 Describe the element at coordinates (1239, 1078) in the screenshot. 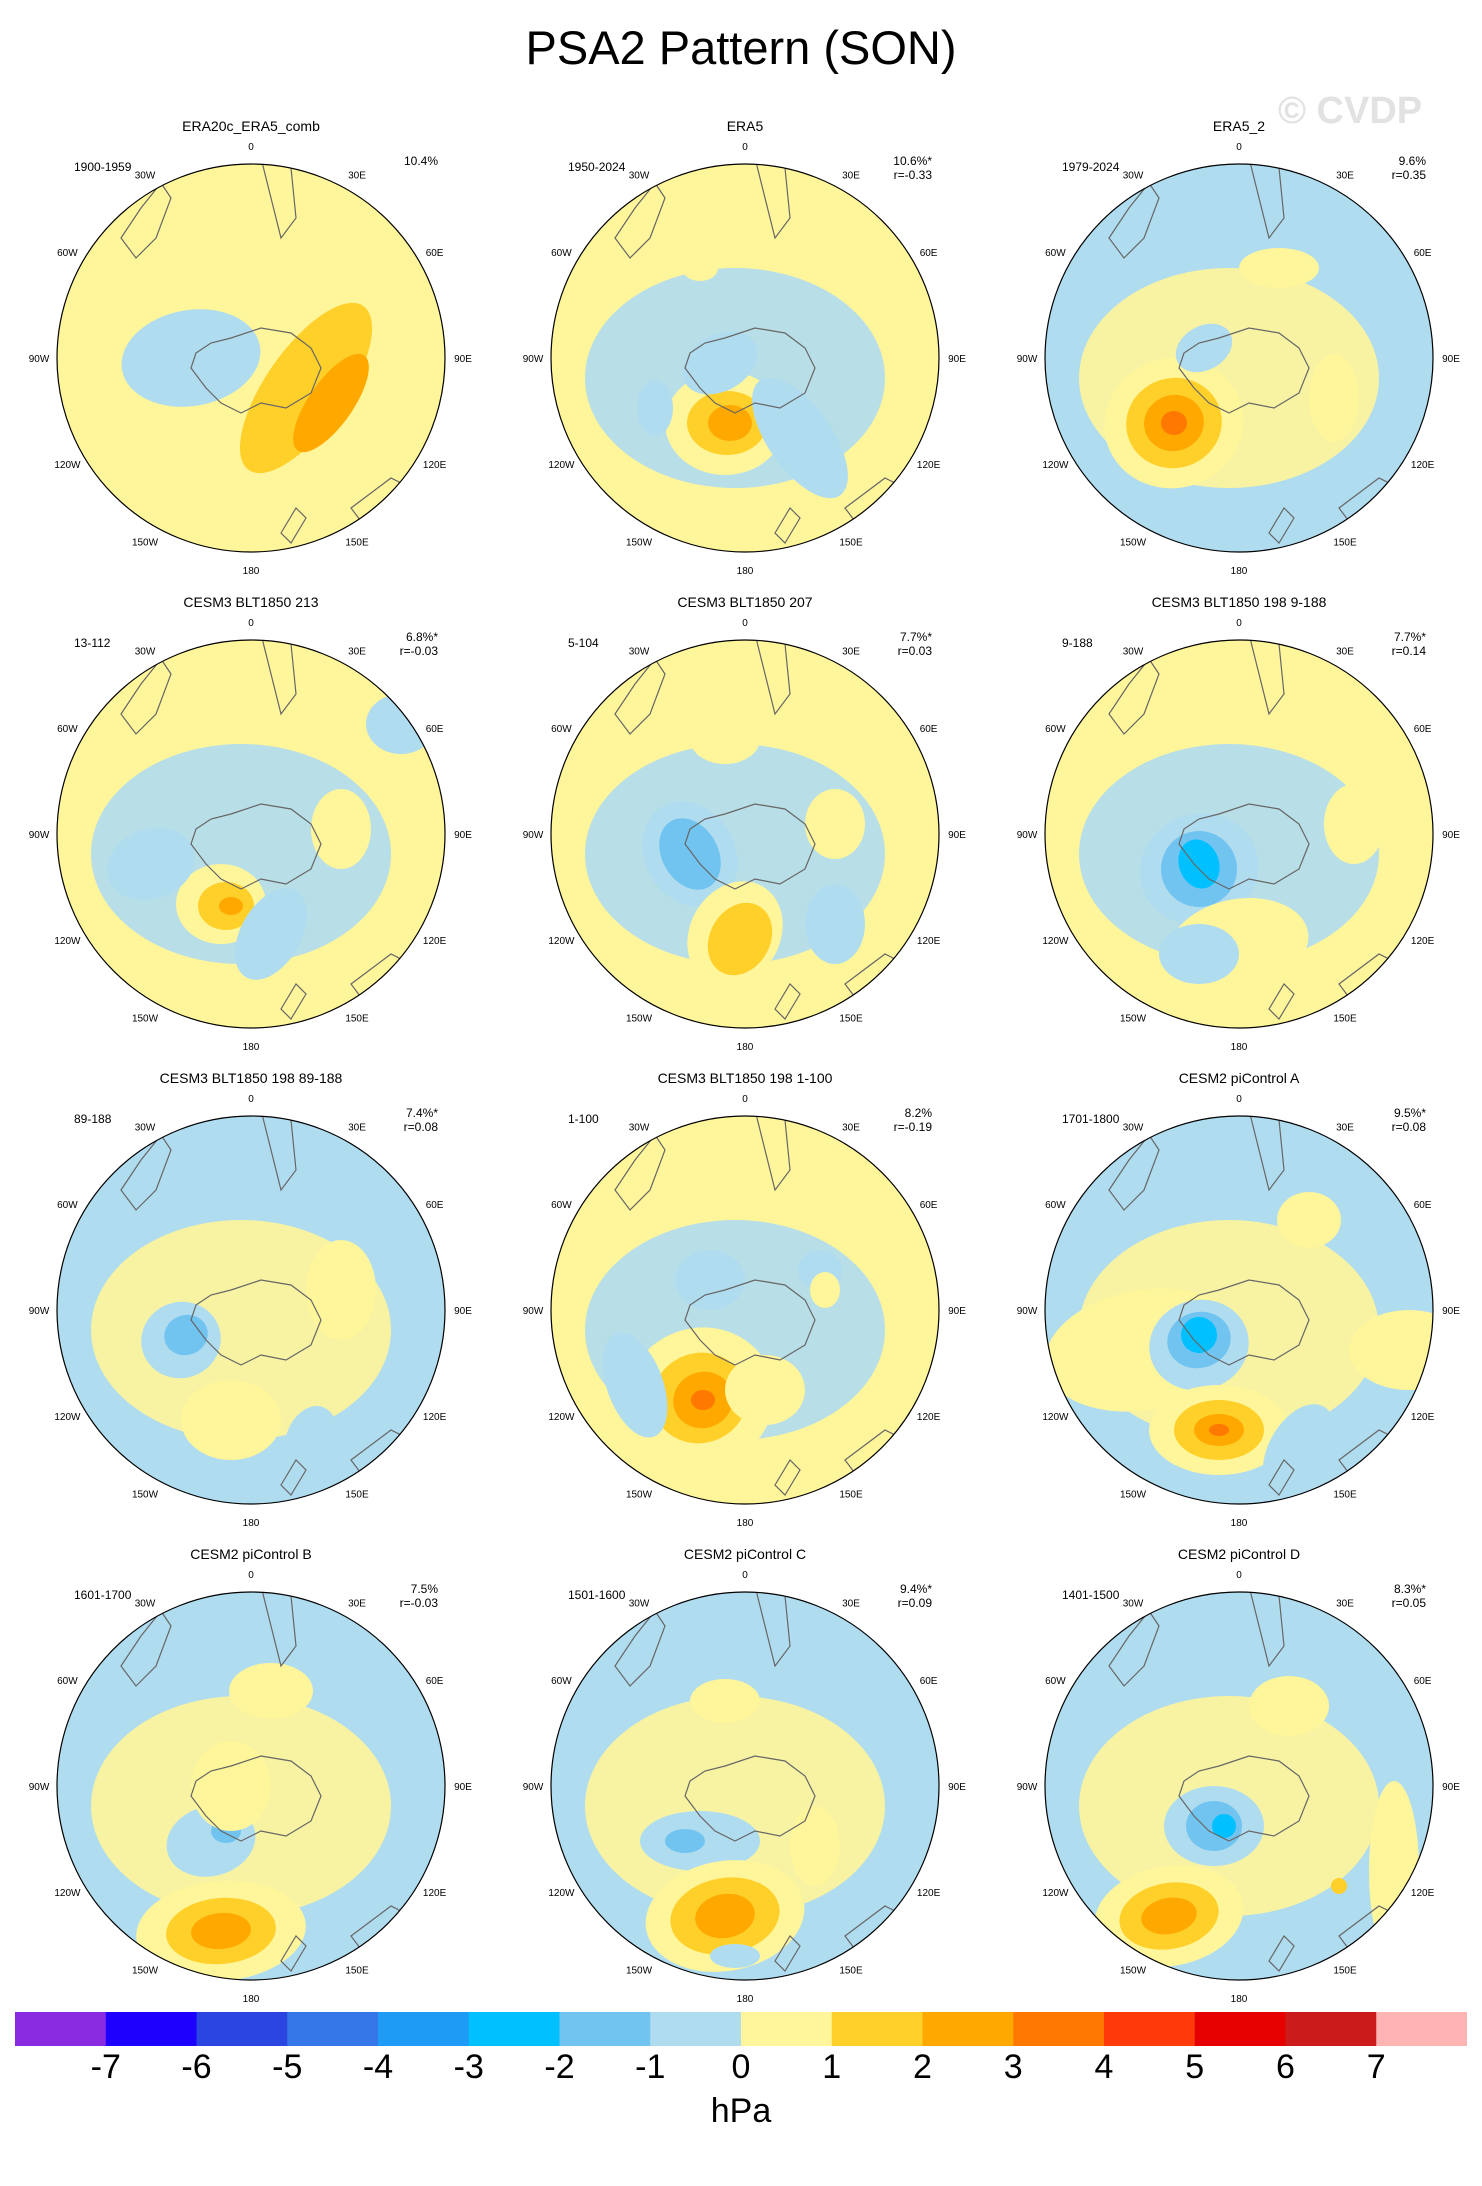

I see `panel-title: CESM2 piControl A` at that location.